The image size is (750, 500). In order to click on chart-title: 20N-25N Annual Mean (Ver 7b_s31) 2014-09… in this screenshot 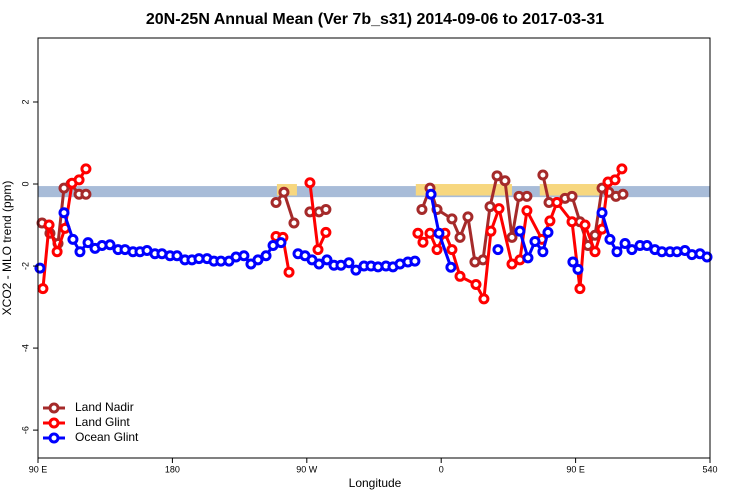, I will do `click(375, 19)`.